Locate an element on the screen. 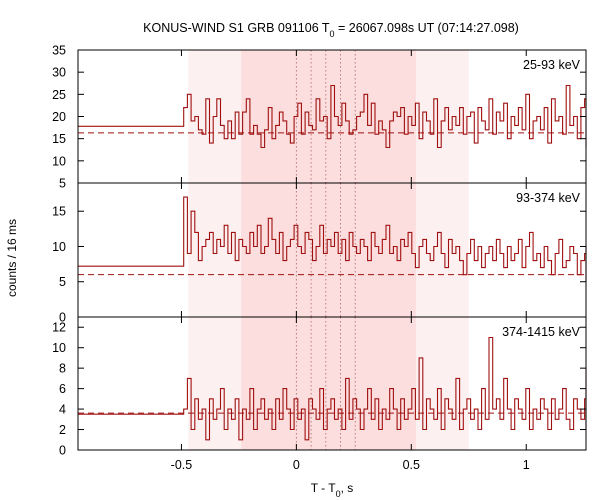 The image size is (600, 500). y-tick-label: 2 is located at coordinates (62, 430).